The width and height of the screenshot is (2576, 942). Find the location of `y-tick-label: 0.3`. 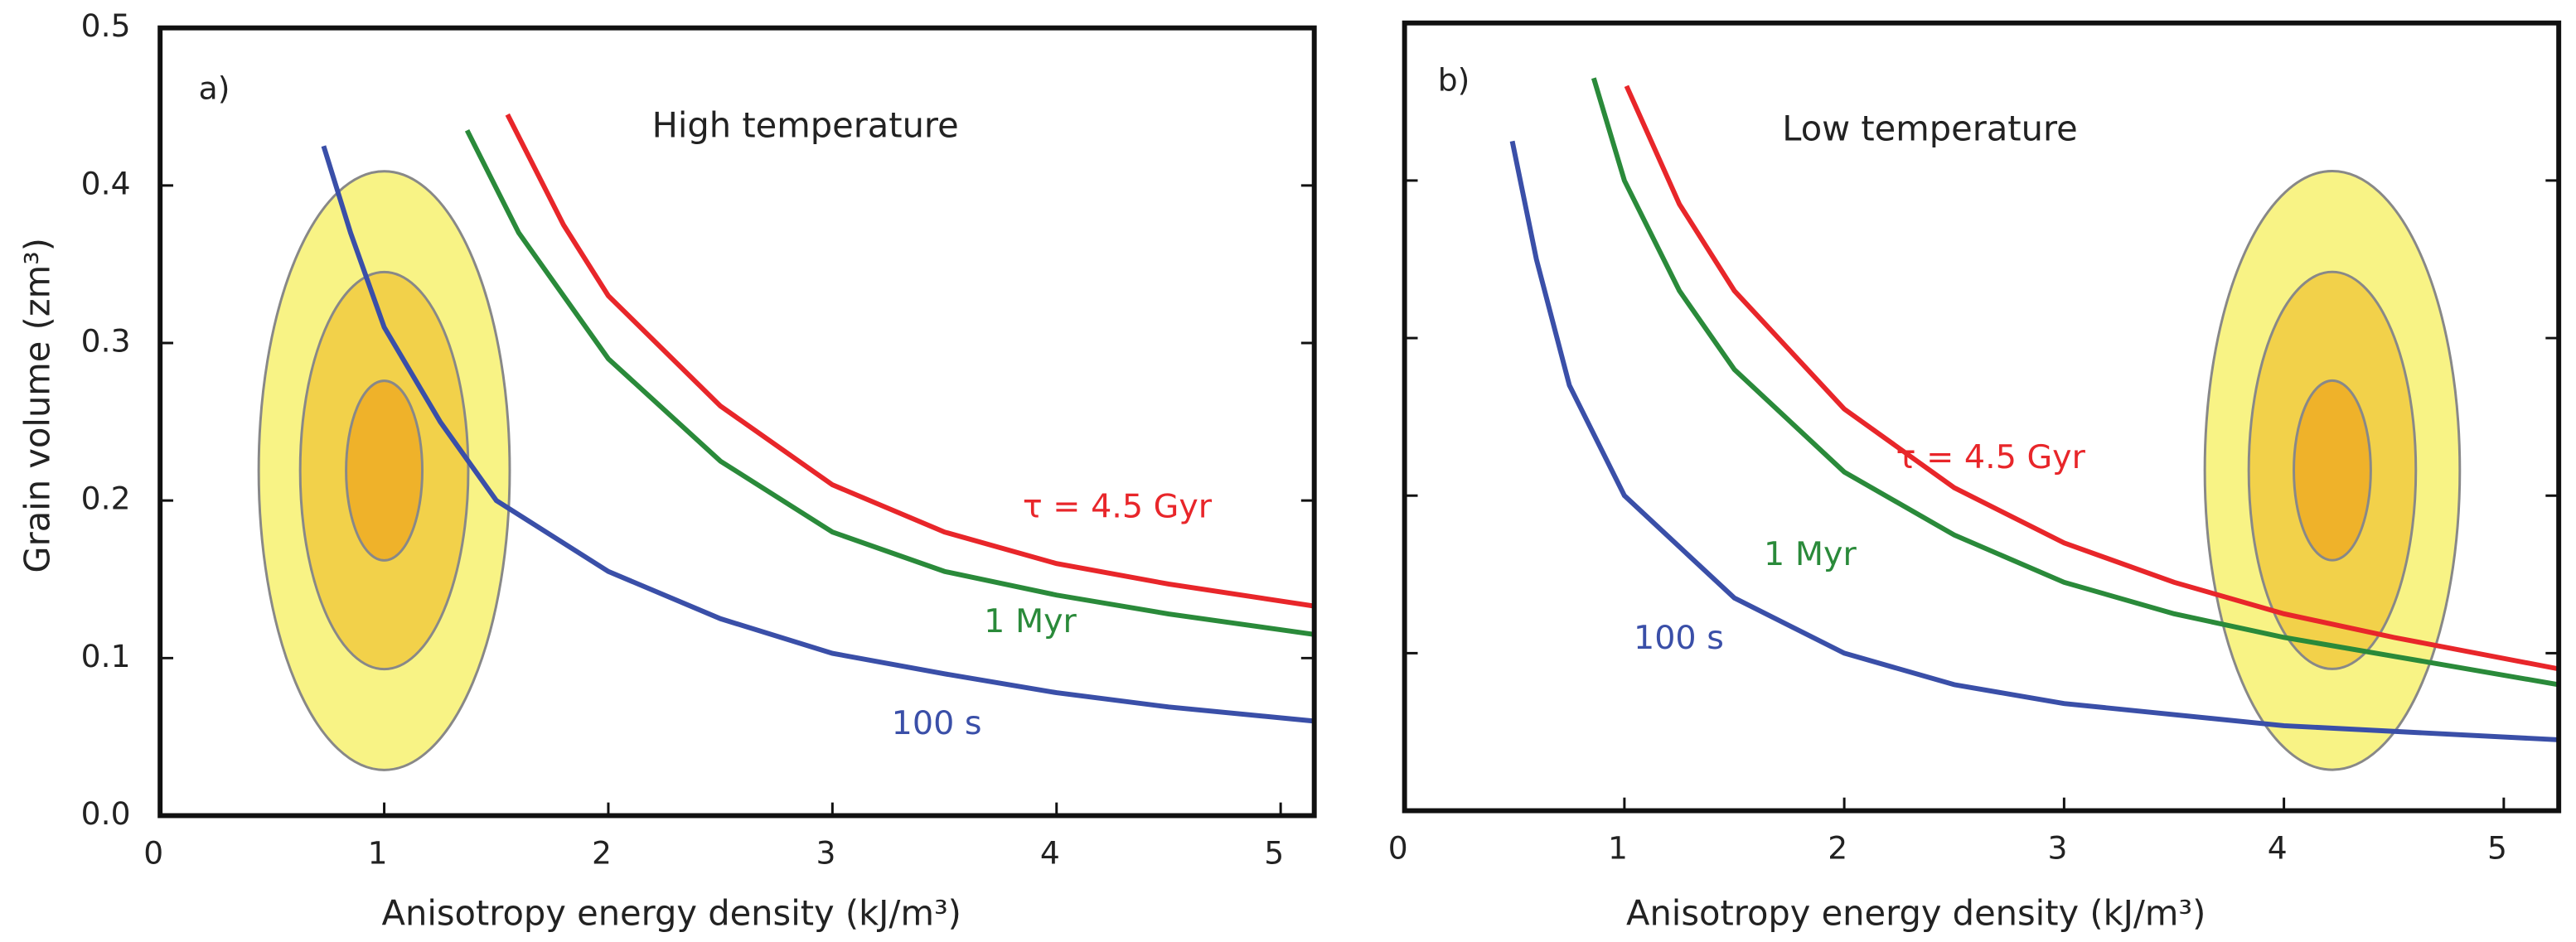

y-tick-label: 0.3 is located at coordinates (106, 340).